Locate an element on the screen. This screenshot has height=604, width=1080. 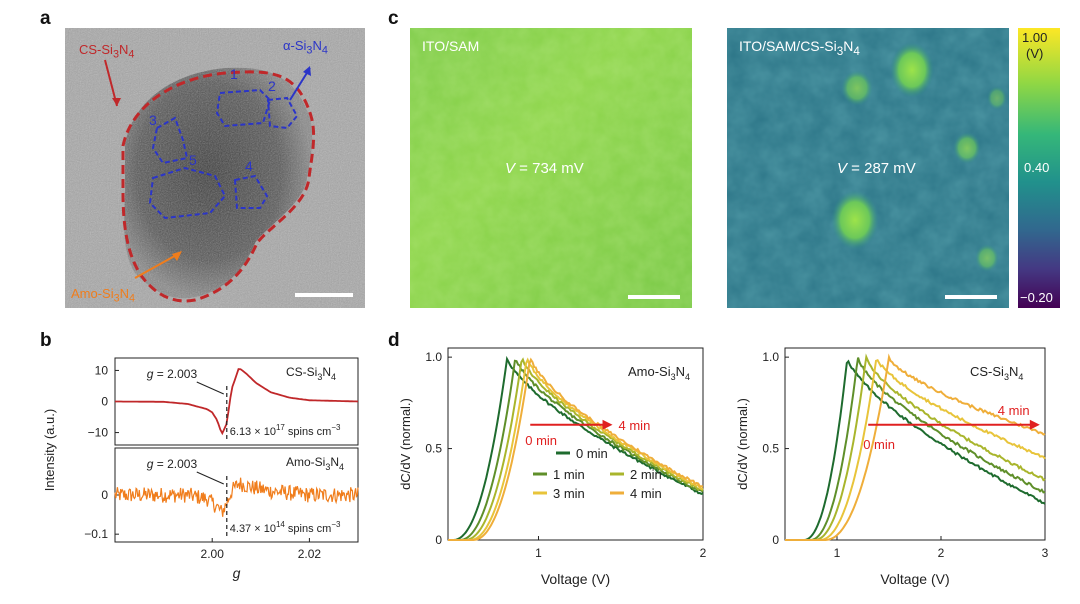
x-axis-label: g is located at coordinates (237, 573).